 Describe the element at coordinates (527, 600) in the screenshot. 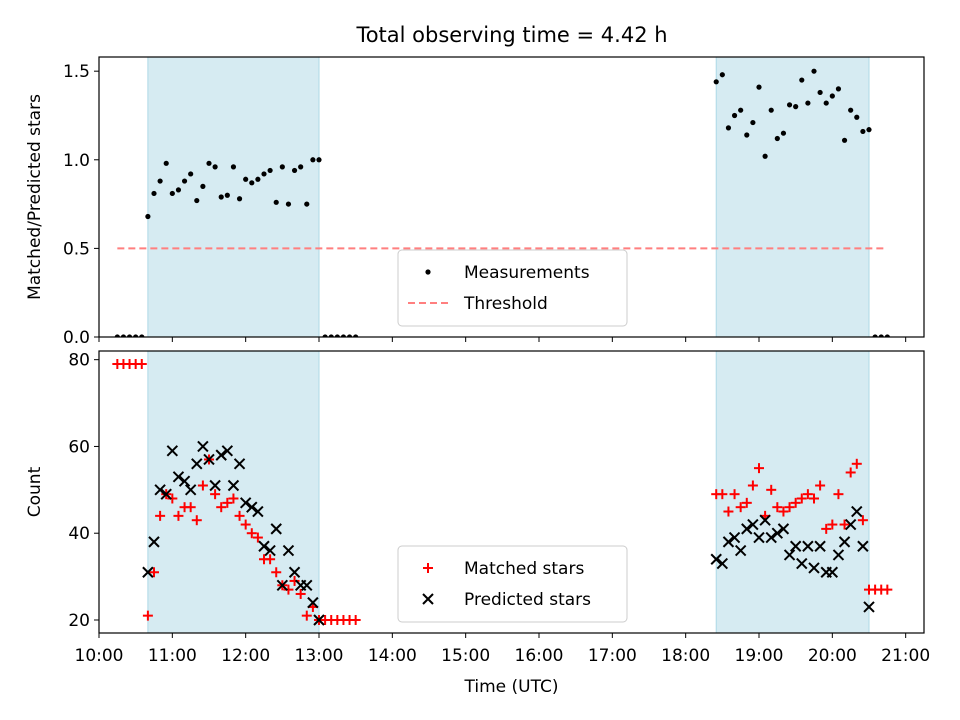

I see `legend-label: Predicted stars` at that location.